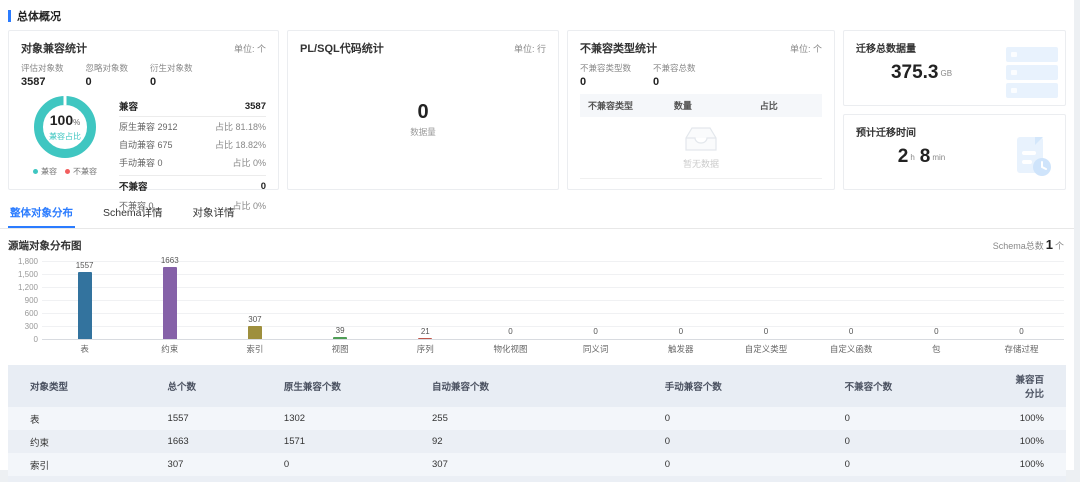  What do you see at coordinates (255, 106) in the screenshot?
I see `compat-row-value: 3587` at bounding box center [255, 106].